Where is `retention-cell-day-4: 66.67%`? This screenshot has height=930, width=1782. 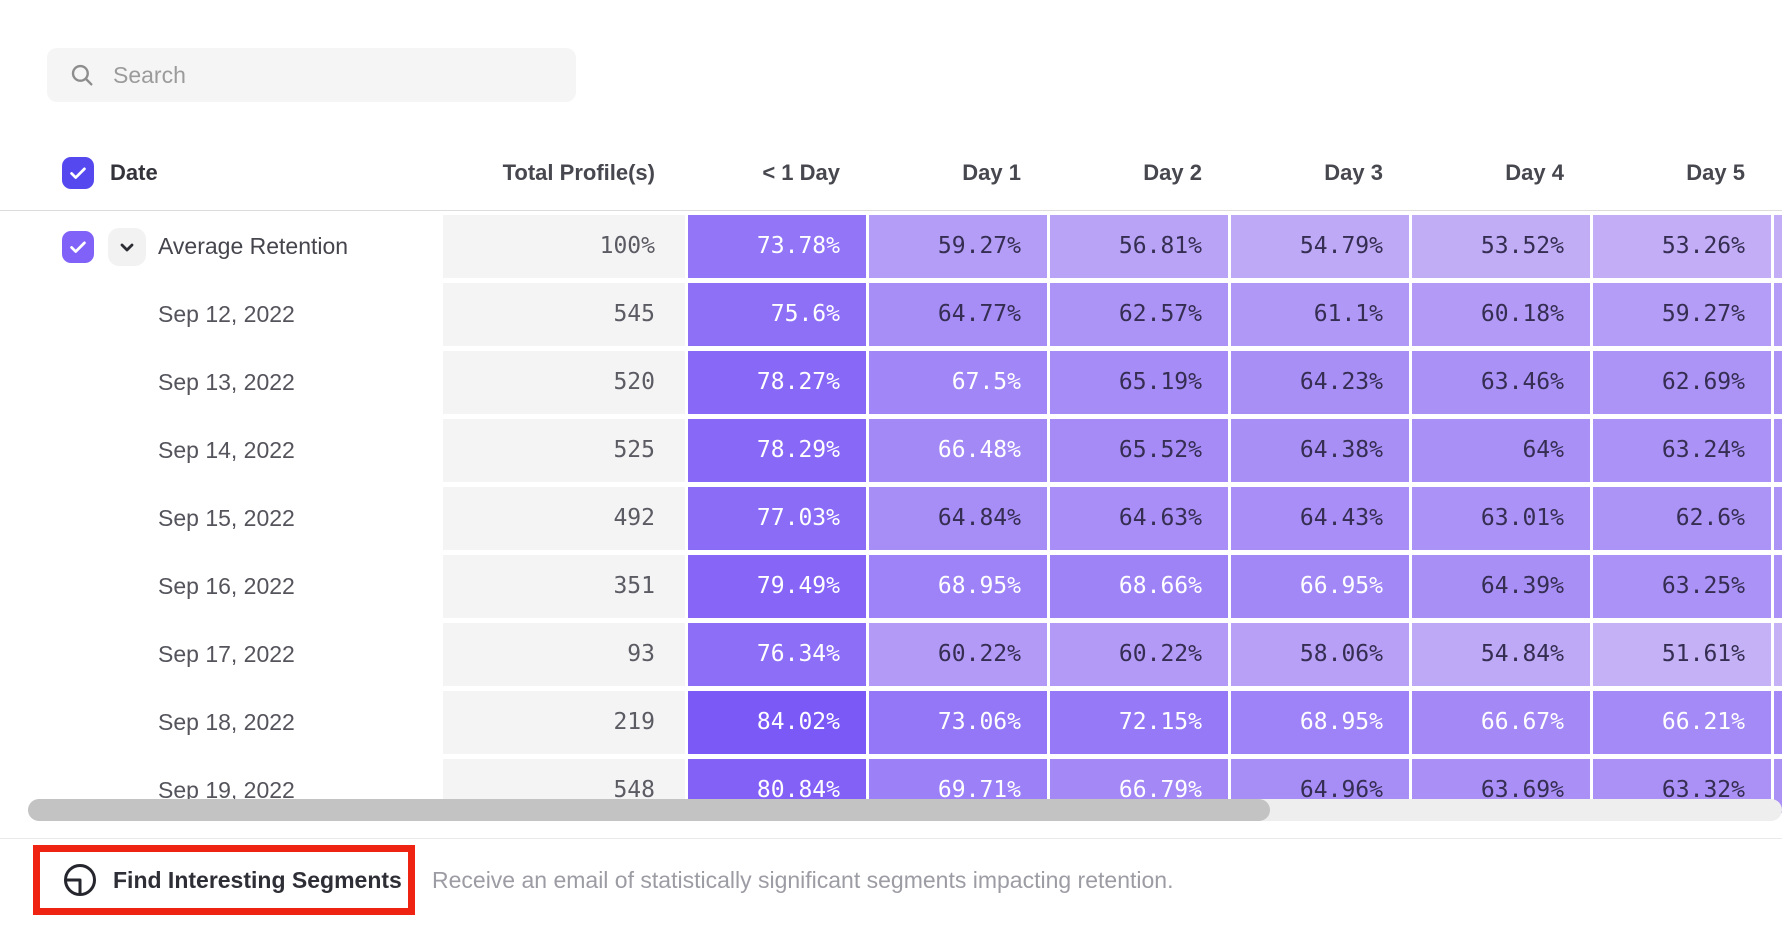
retention-cell-day-4: 66.67% is located at coordinates (1501, 722).